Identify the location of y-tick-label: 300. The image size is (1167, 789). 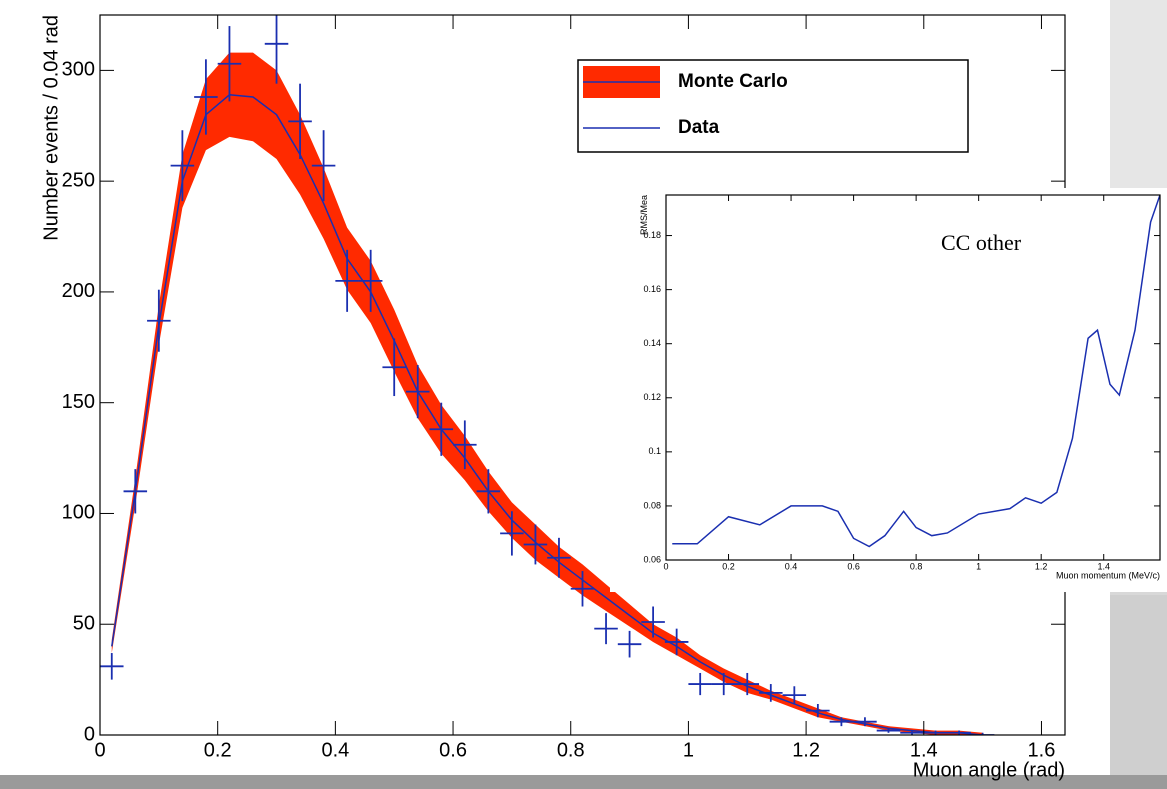
(78, 70).